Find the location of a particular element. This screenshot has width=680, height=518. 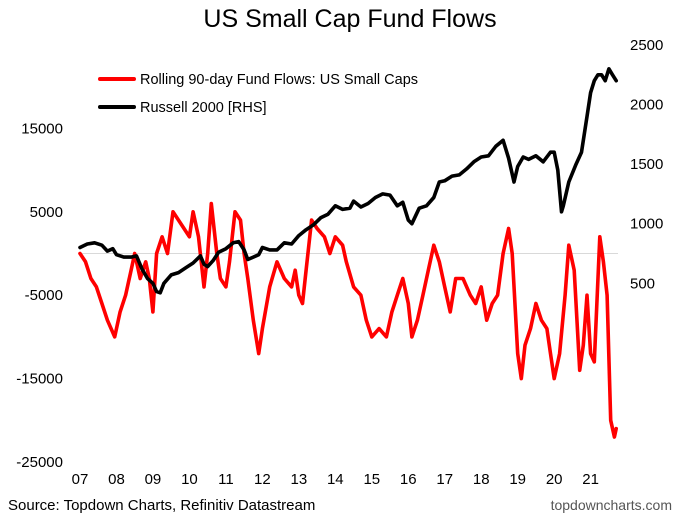

right-axis: 2500 2000 1500 1000 500 is located at coordinates (646, 164).